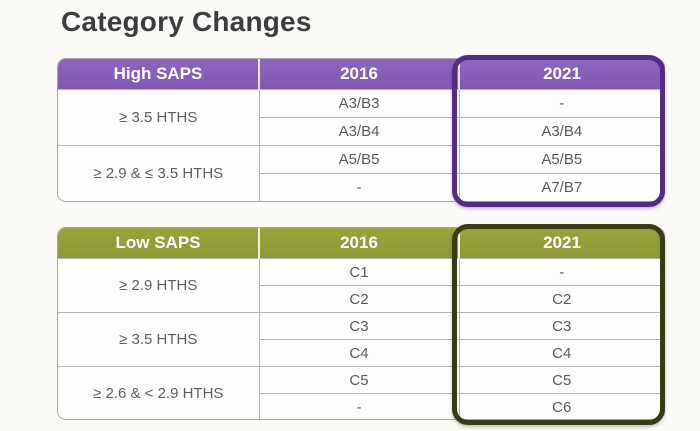 The width and height of the screenshot is (700, 431). Describe the element at coordinates (561, 326) in the screenshot. I see `cell-2021: C3` at that location.